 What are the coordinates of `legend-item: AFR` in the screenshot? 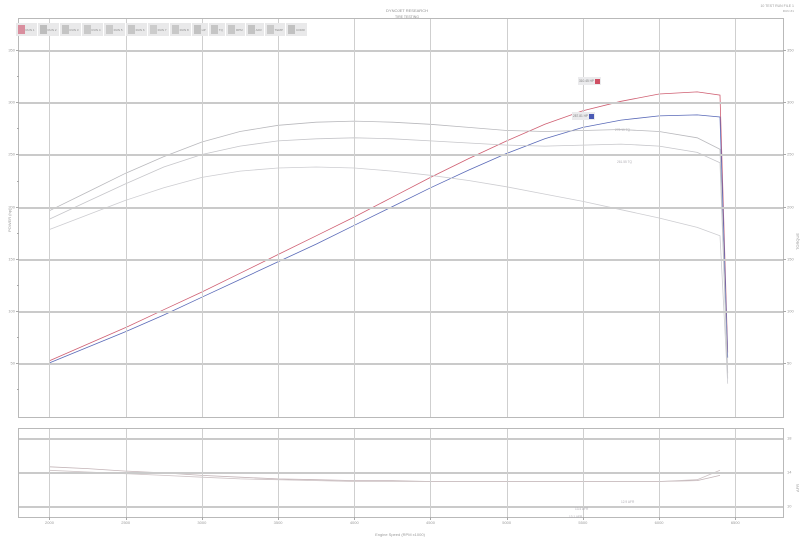 It's located at (256, 29).